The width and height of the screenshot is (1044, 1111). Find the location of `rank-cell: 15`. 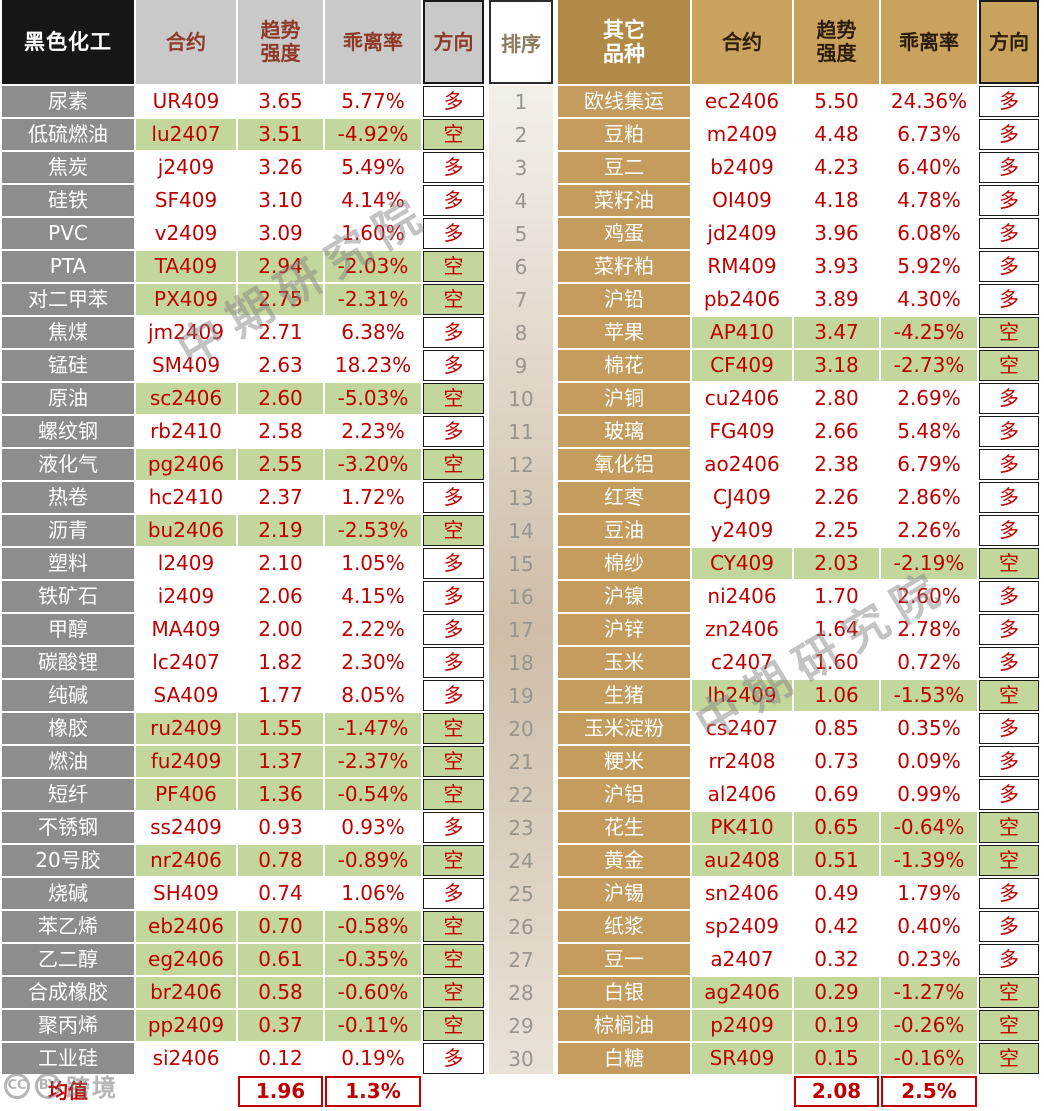

rank-cell: 15 is located at coordinates (521, 563).